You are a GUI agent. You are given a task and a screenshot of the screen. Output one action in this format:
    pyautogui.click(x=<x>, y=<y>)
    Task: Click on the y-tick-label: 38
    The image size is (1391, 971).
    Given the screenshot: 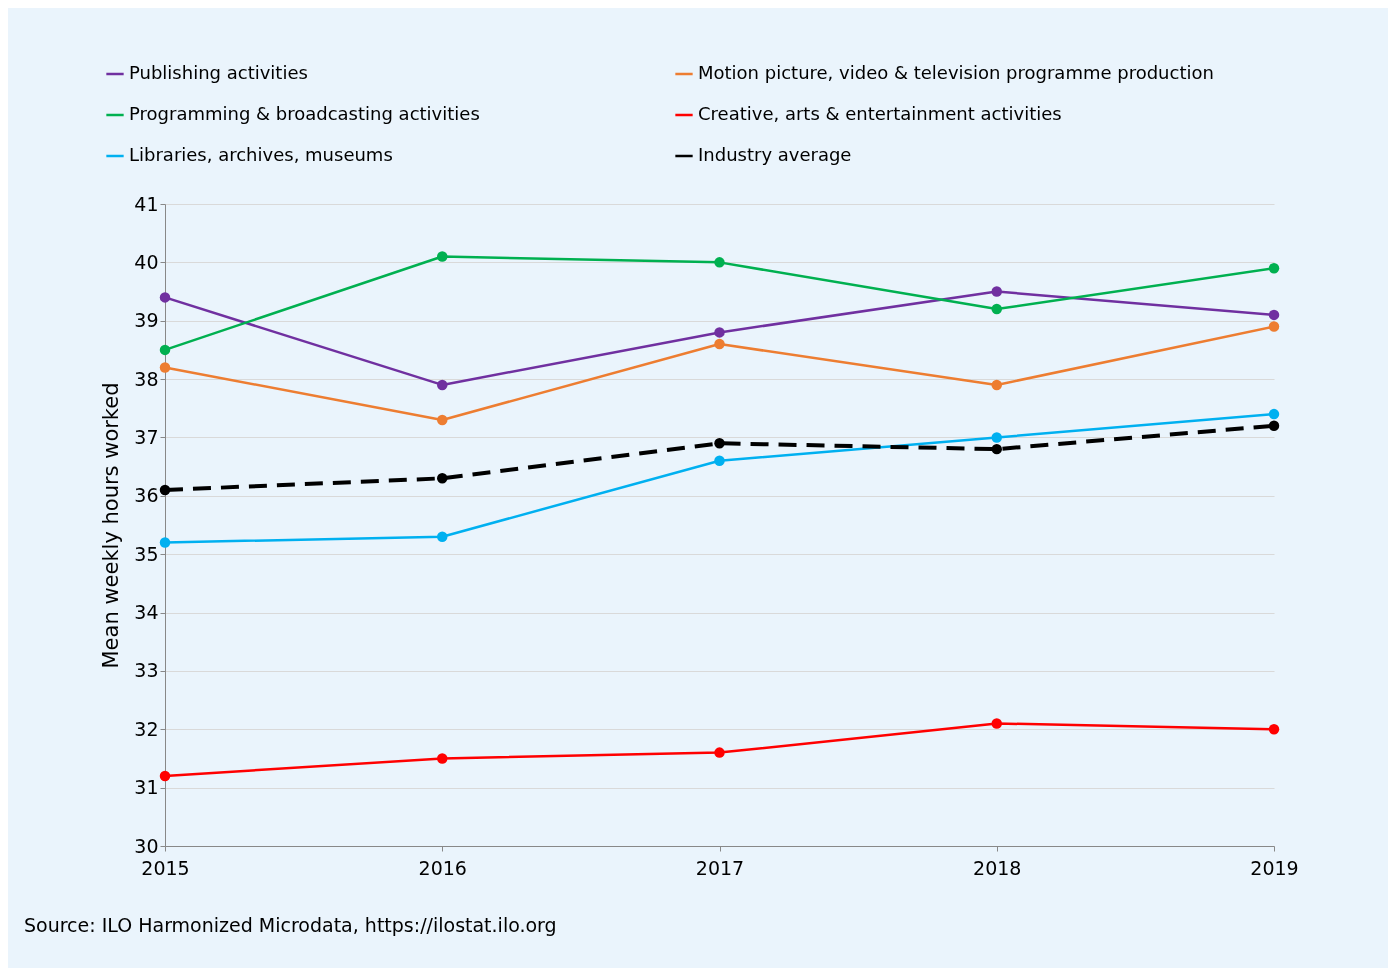 What is the action you would take?
    pyautogui.click(x=146, y=378)
    